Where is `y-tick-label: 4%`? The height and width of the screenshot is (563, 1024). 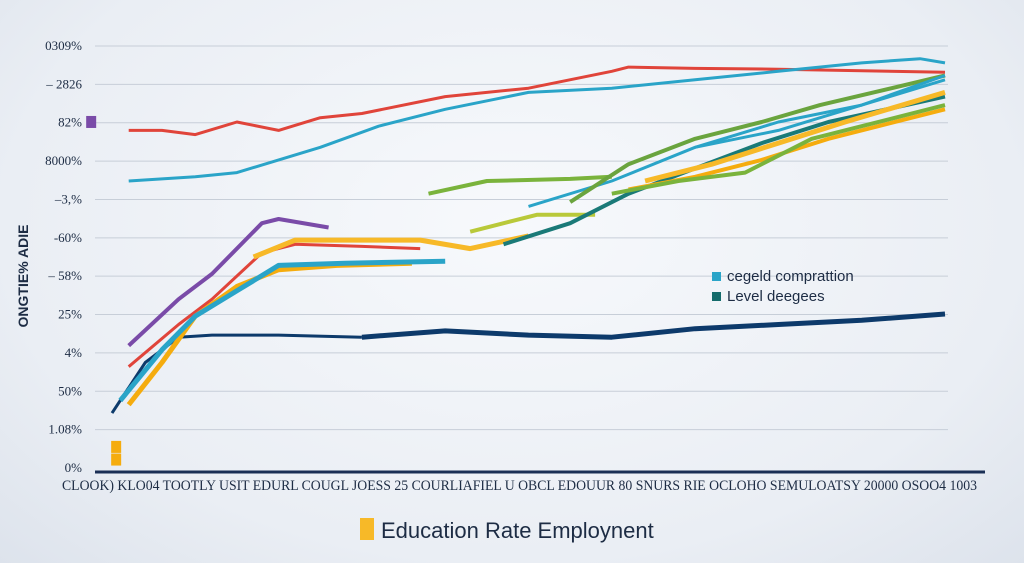
y-tick-label: 4% is located at coordinates (74, 352).